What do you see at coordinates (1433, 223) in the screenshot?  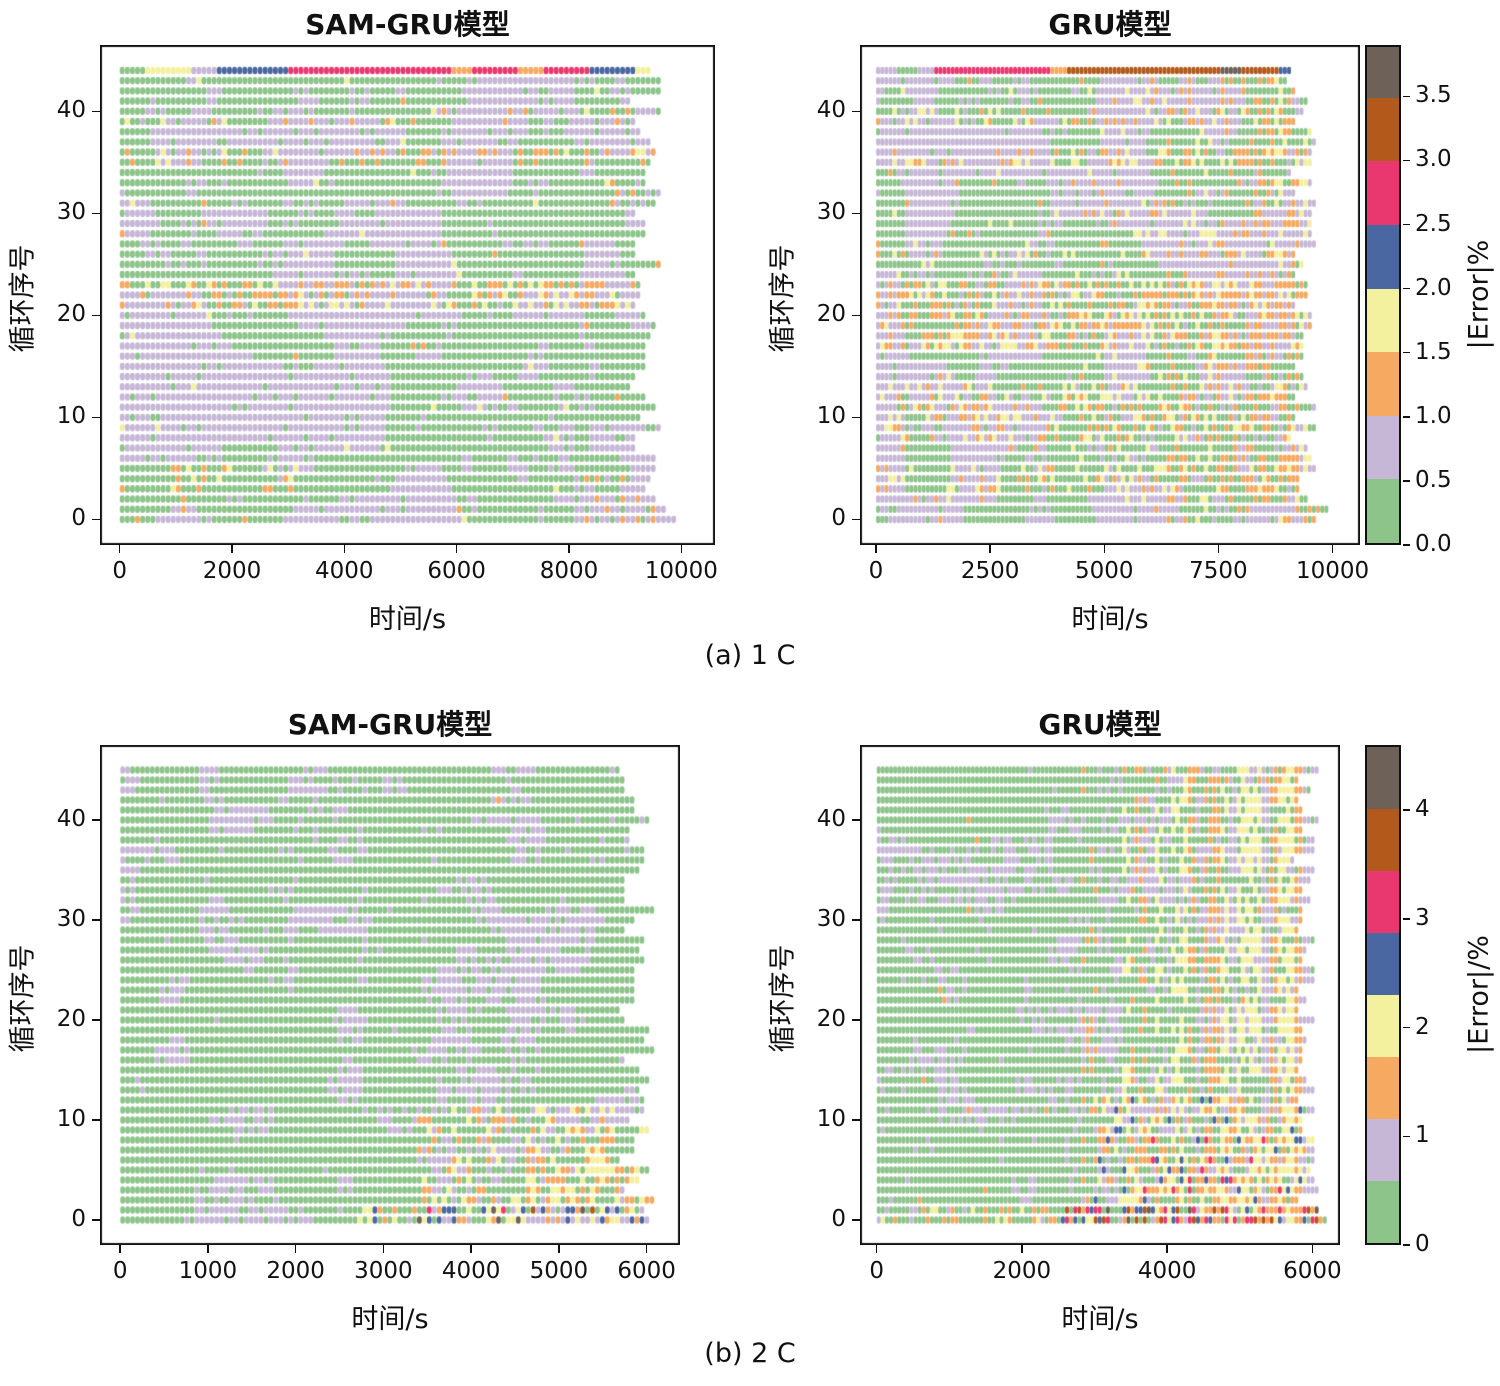 I see `colorbar-tick-label: 2.5` at bounding box center [1433, 223].